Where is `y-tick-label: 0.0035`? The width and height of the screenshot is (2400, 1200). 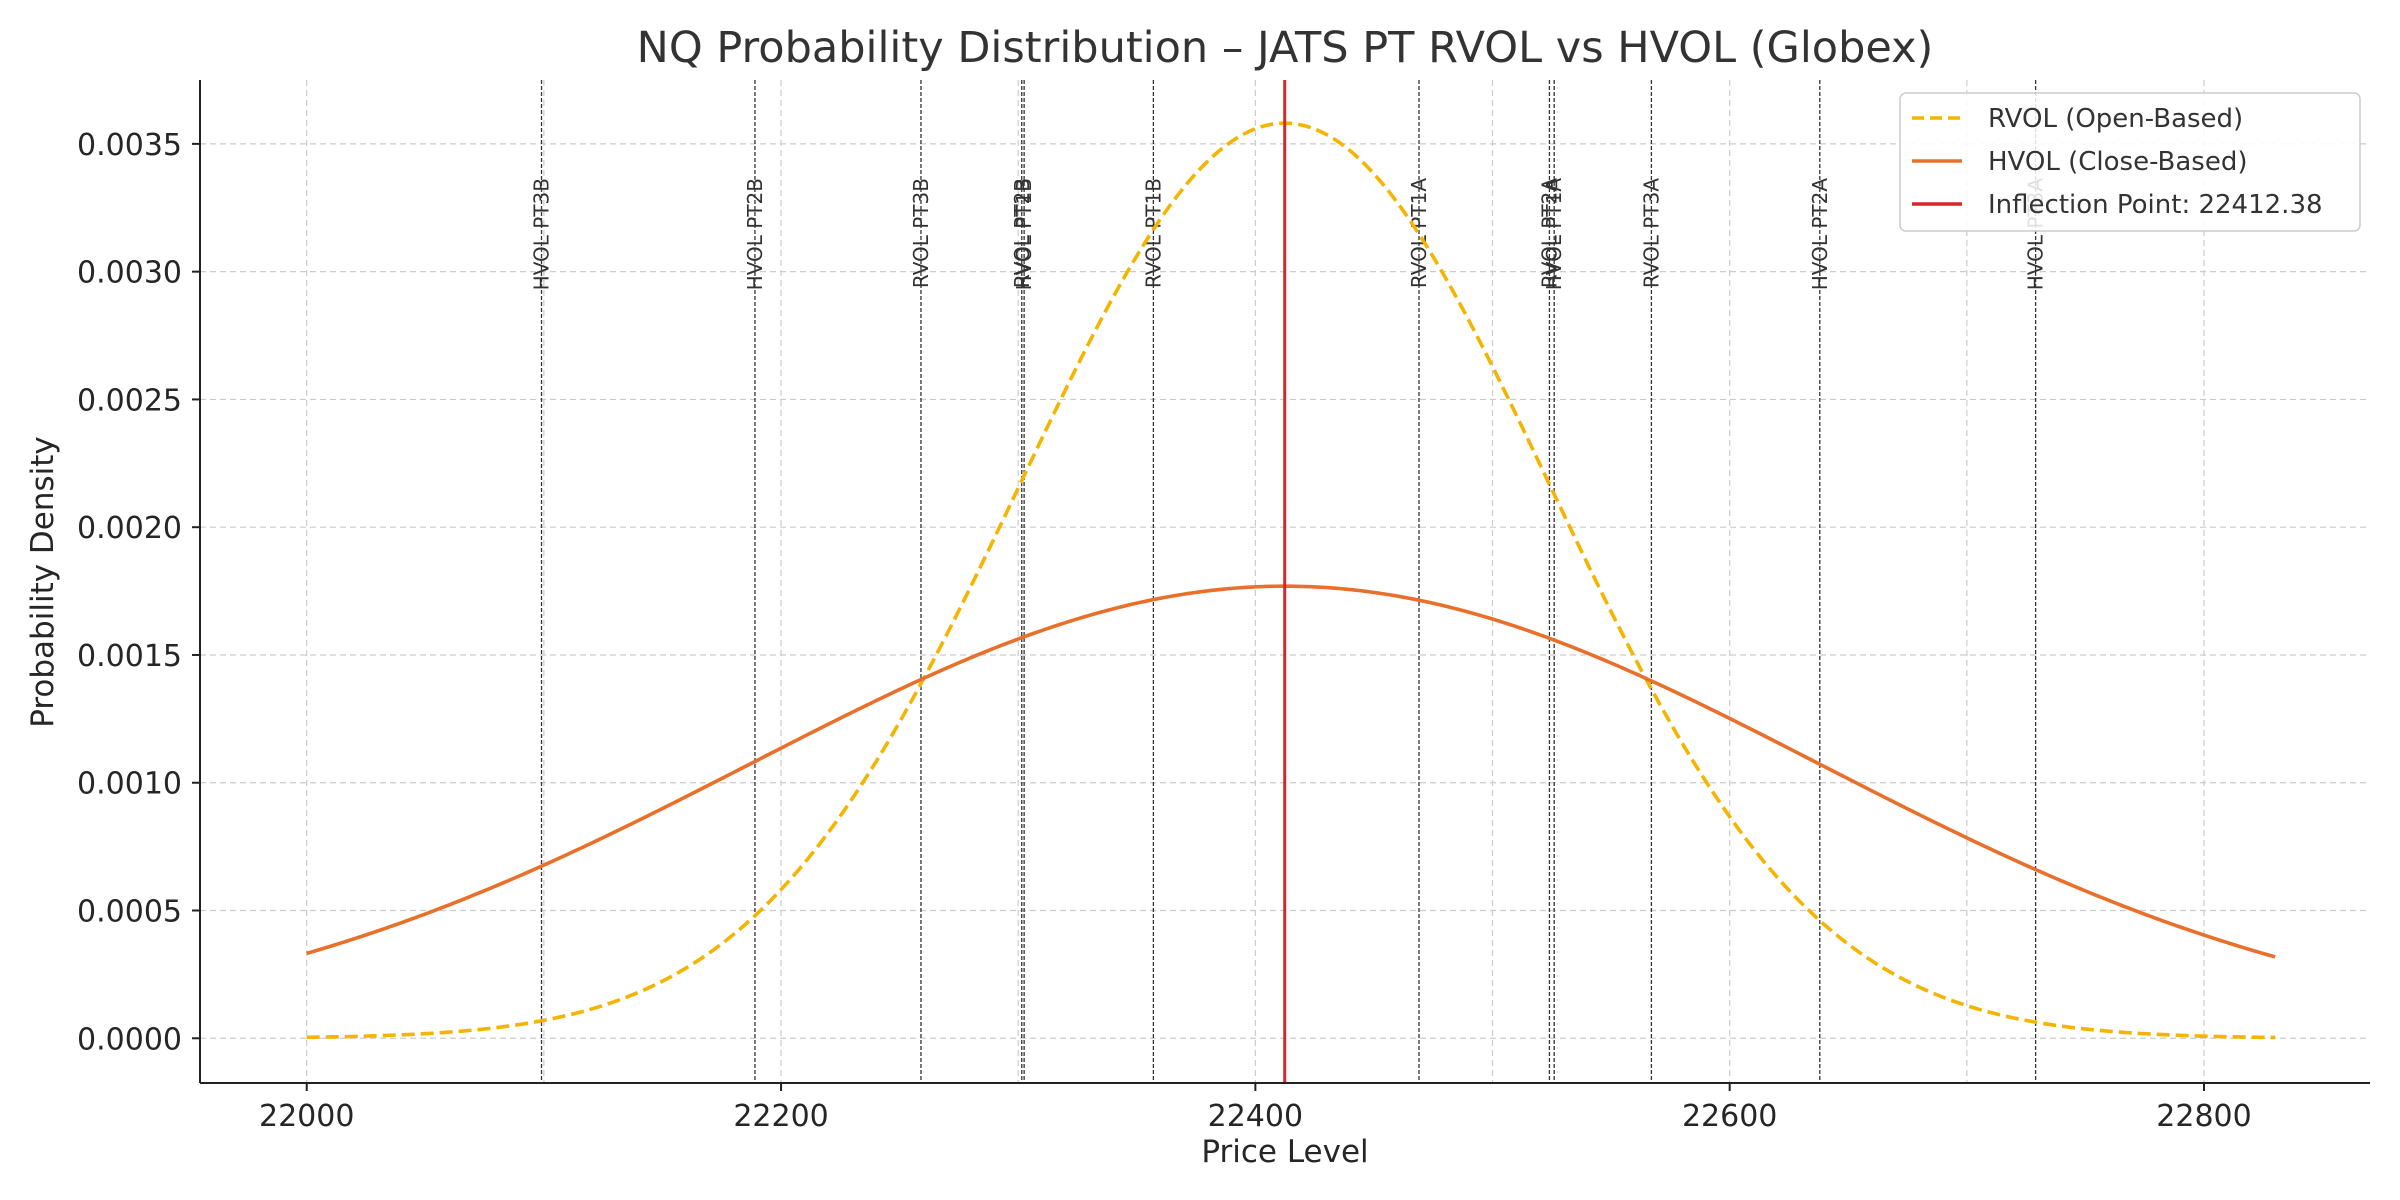 y-tick-label: 0.0035 is located at coordinates (129, 145).